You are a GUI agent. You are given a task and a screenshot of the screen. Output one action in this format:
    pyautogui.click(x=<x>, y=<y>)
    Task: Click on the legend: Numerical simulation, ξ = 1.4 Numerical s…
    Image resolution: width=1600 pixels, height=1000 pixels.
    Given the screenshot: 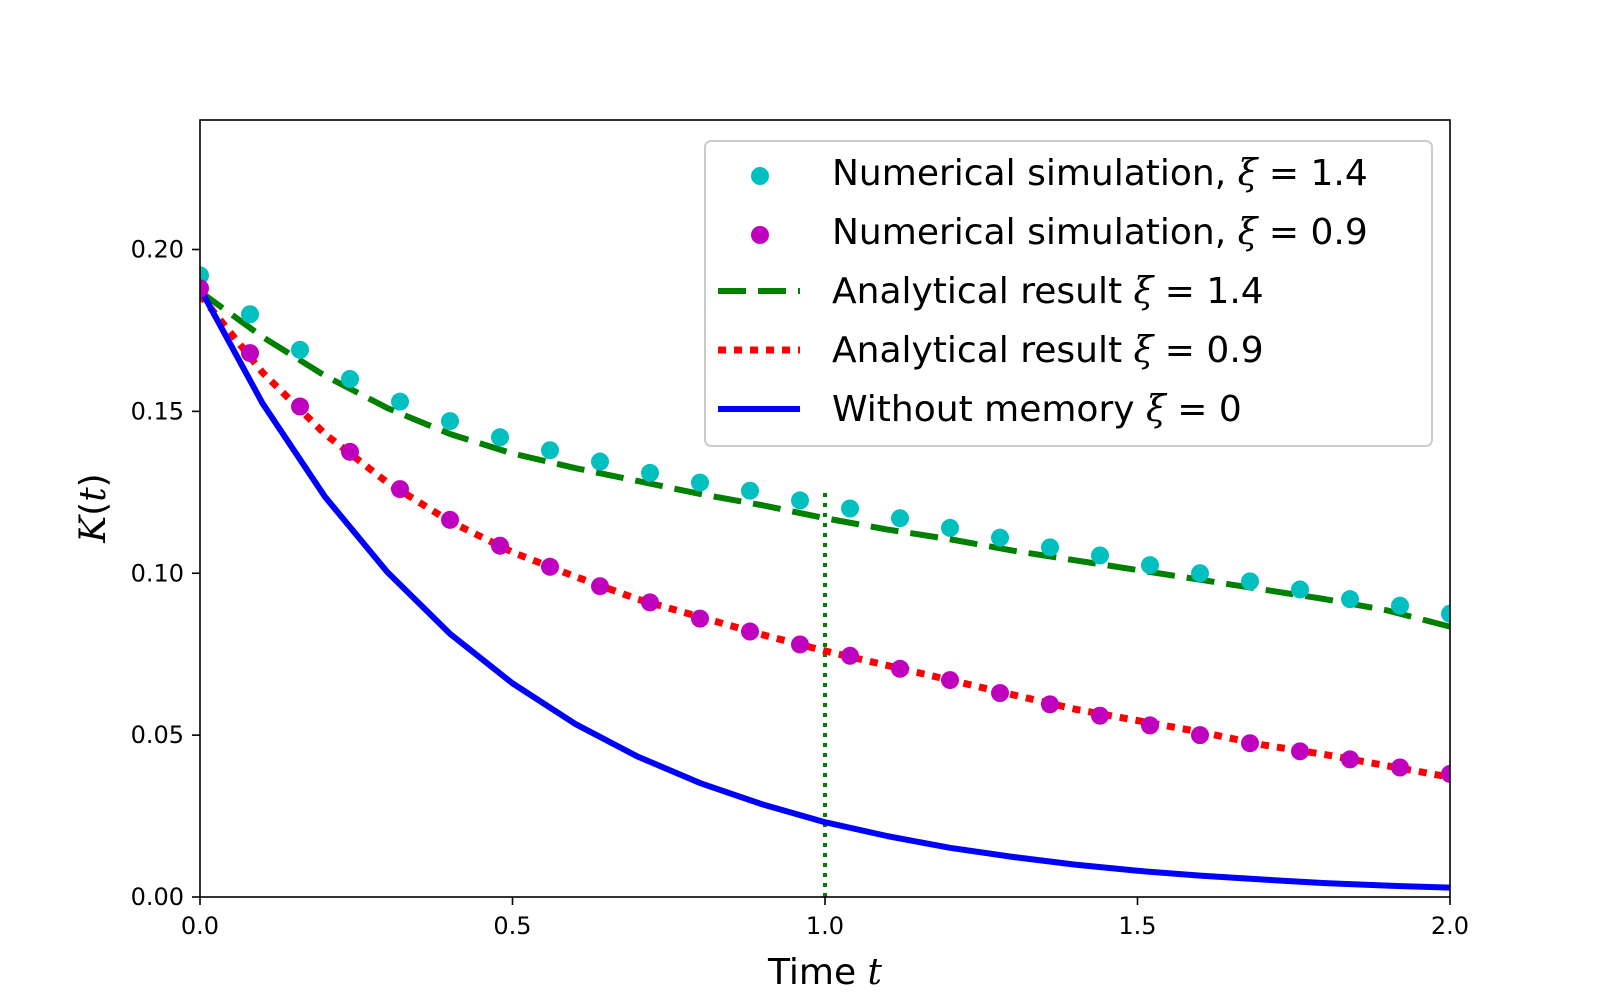 What is the action you would take?
    pyautogui.click(x=1068, y=293)
    